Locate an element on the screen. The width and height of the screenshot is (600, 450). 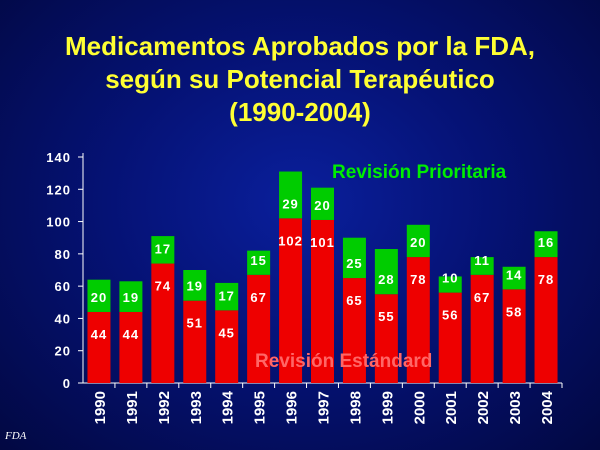
x-tick-label: 1991 is located at coordinates (132, 407).